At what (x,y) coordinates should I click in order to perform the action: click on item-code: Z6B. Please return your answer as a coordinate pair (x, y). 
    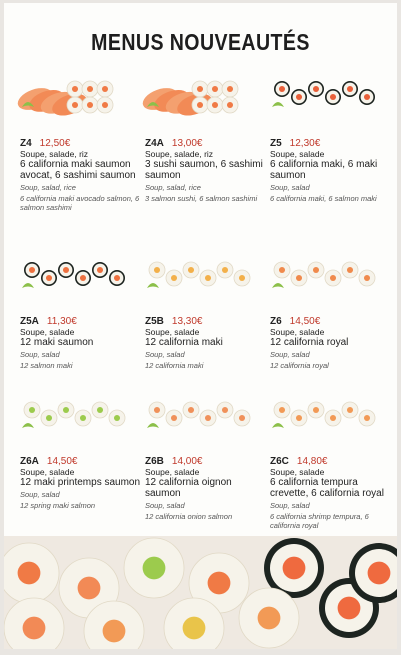
    Looking at the image, I should click on (154, 461).